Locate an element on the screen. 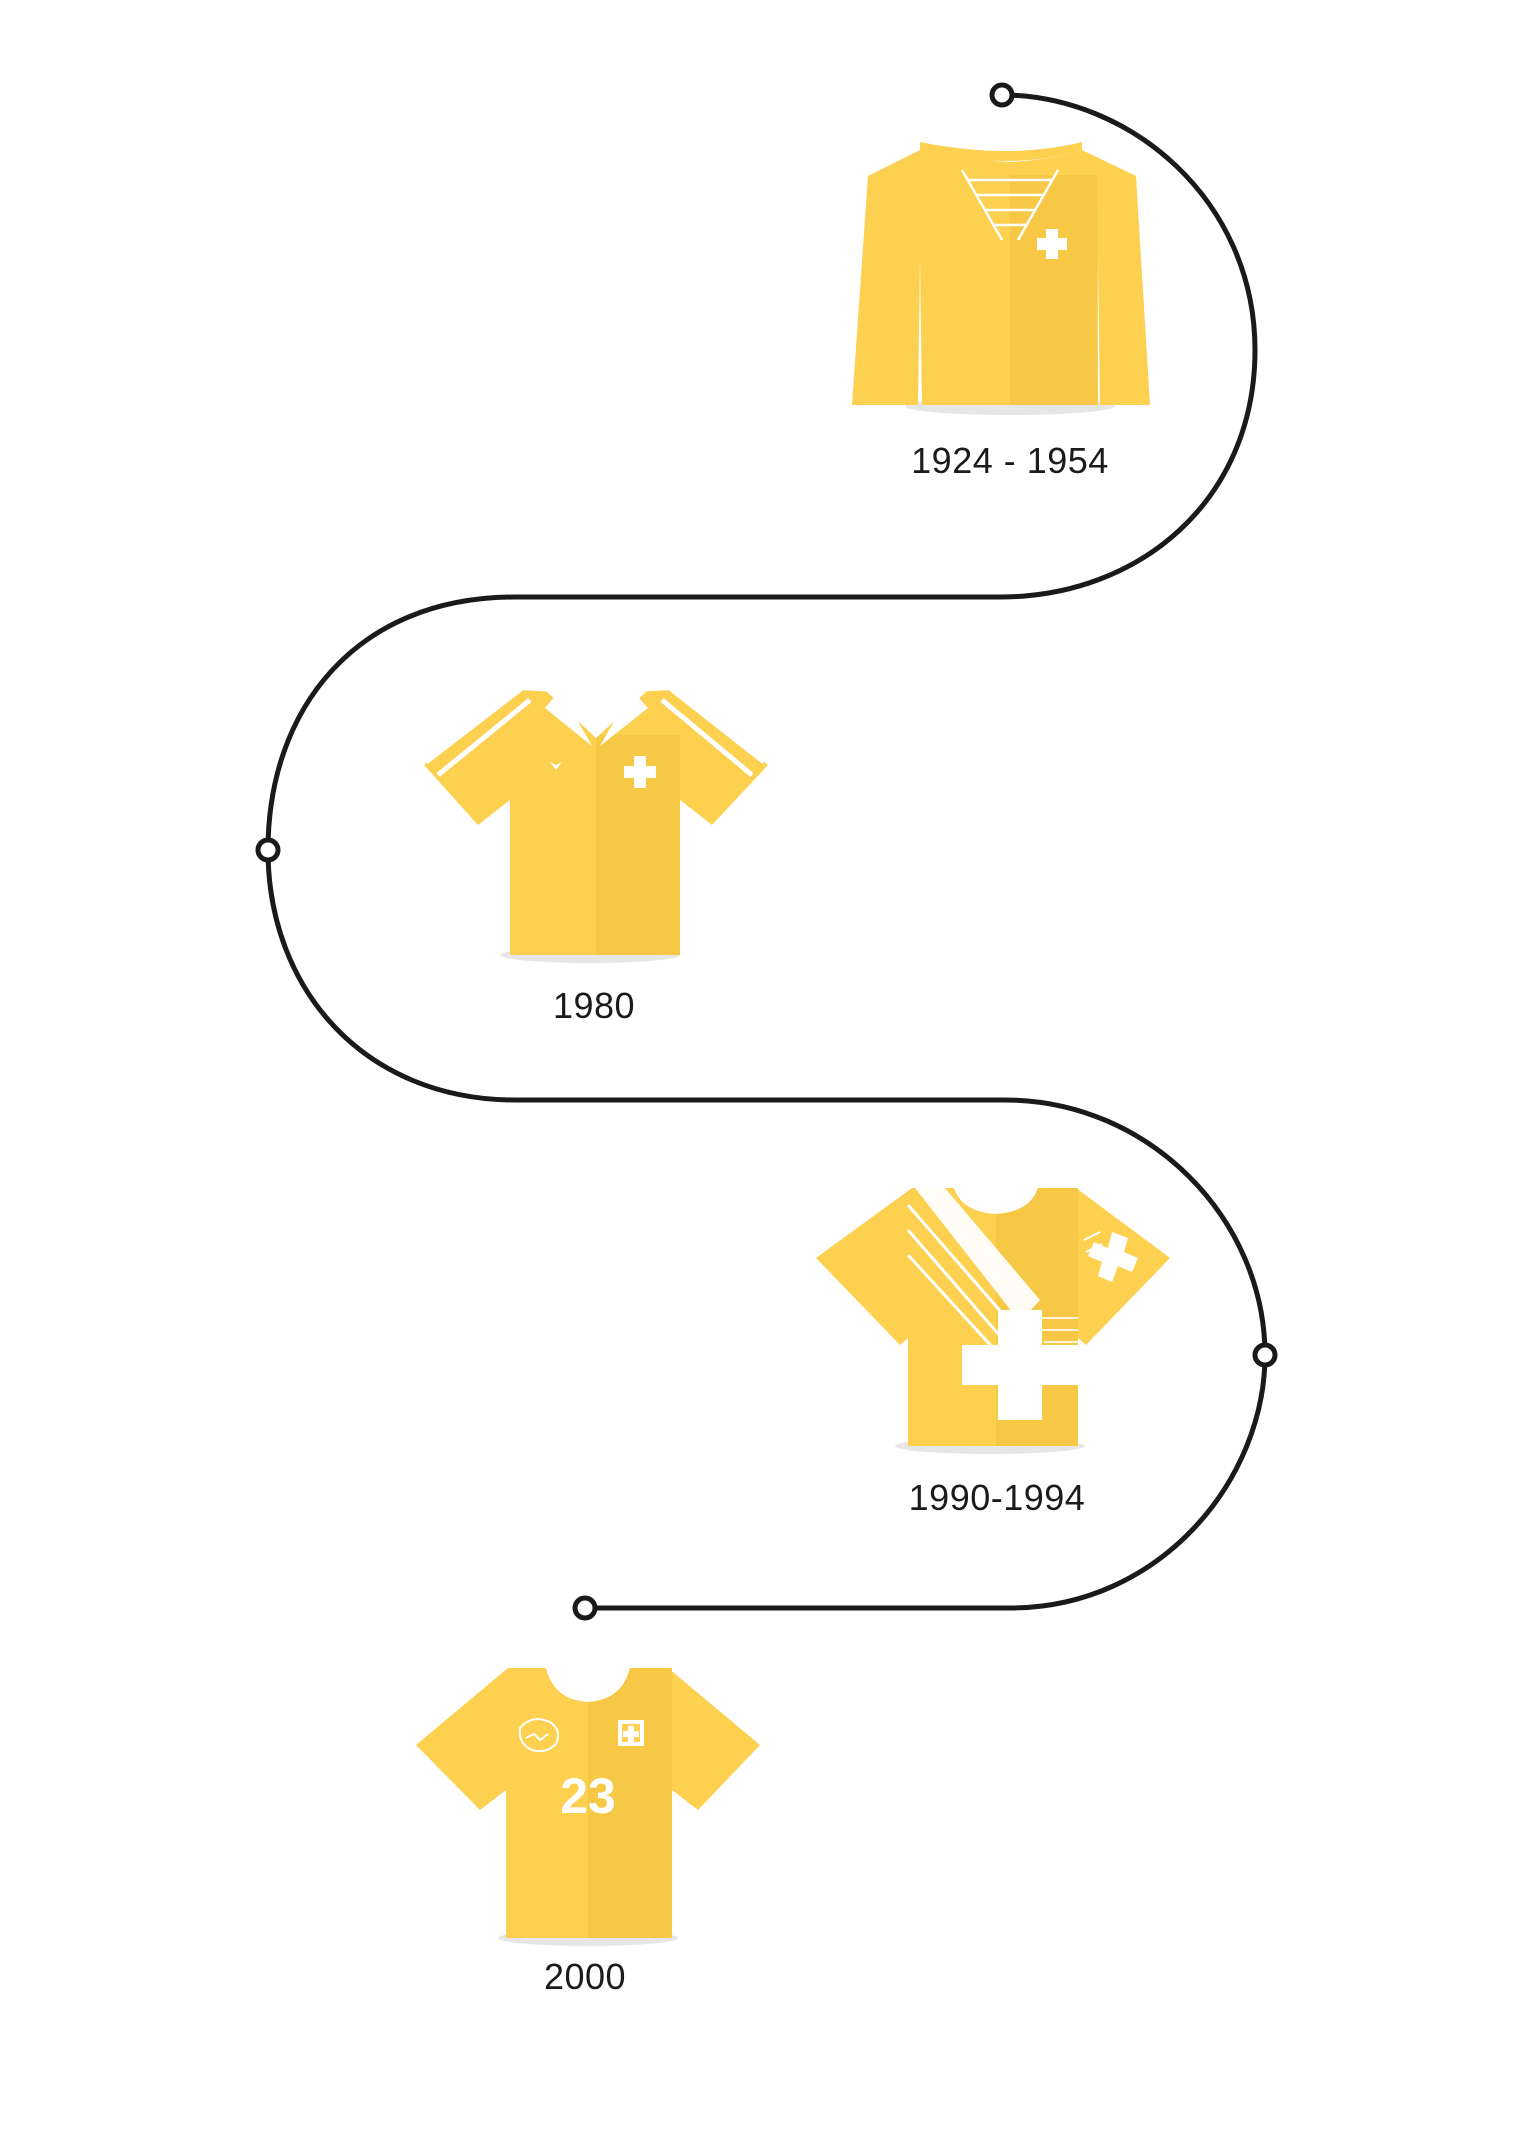 Image resolution: width=1535 pixels, height=2144 pixels. striped-collar-jersey-icon is located at coordinates (596, 824).